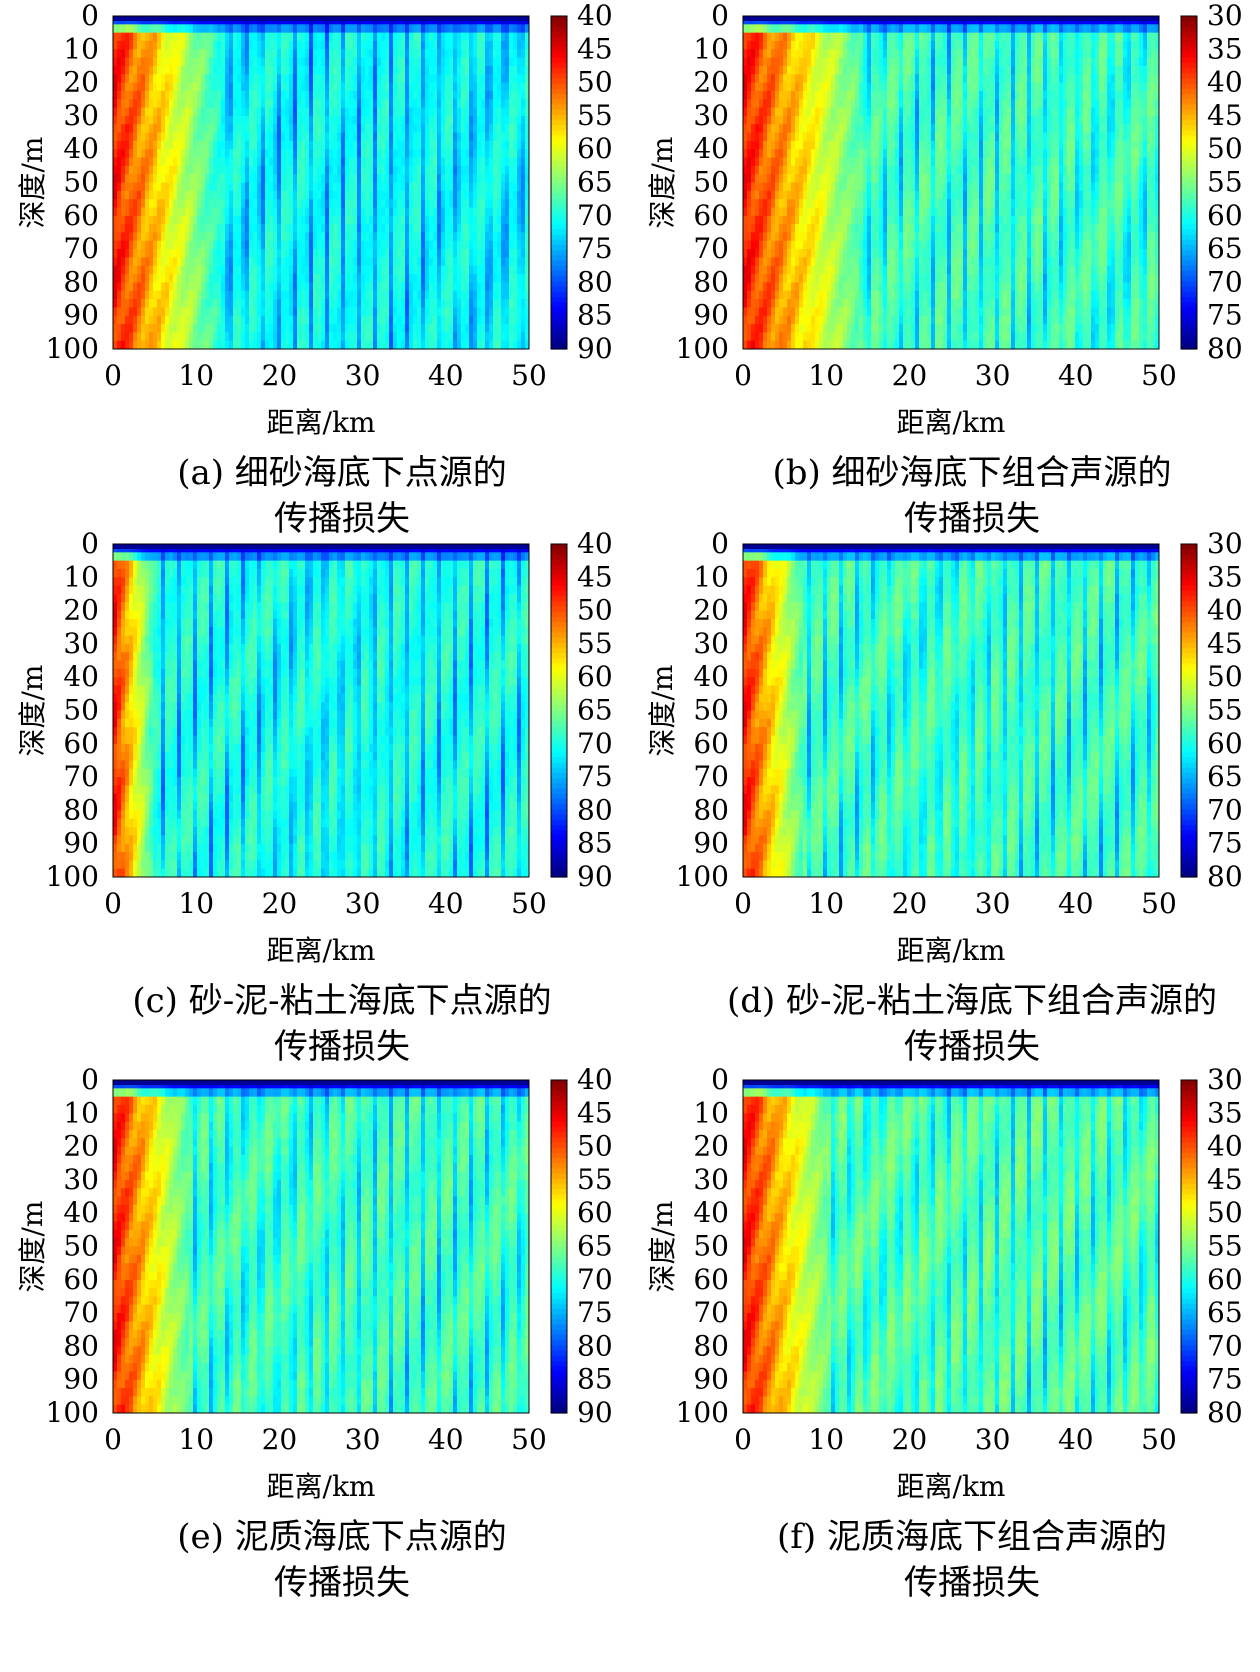 The image size is (1260, 1672). Describe the element at coordinates (81, 248) in the screenshot. I see `y-tick-label: 70` at that location.